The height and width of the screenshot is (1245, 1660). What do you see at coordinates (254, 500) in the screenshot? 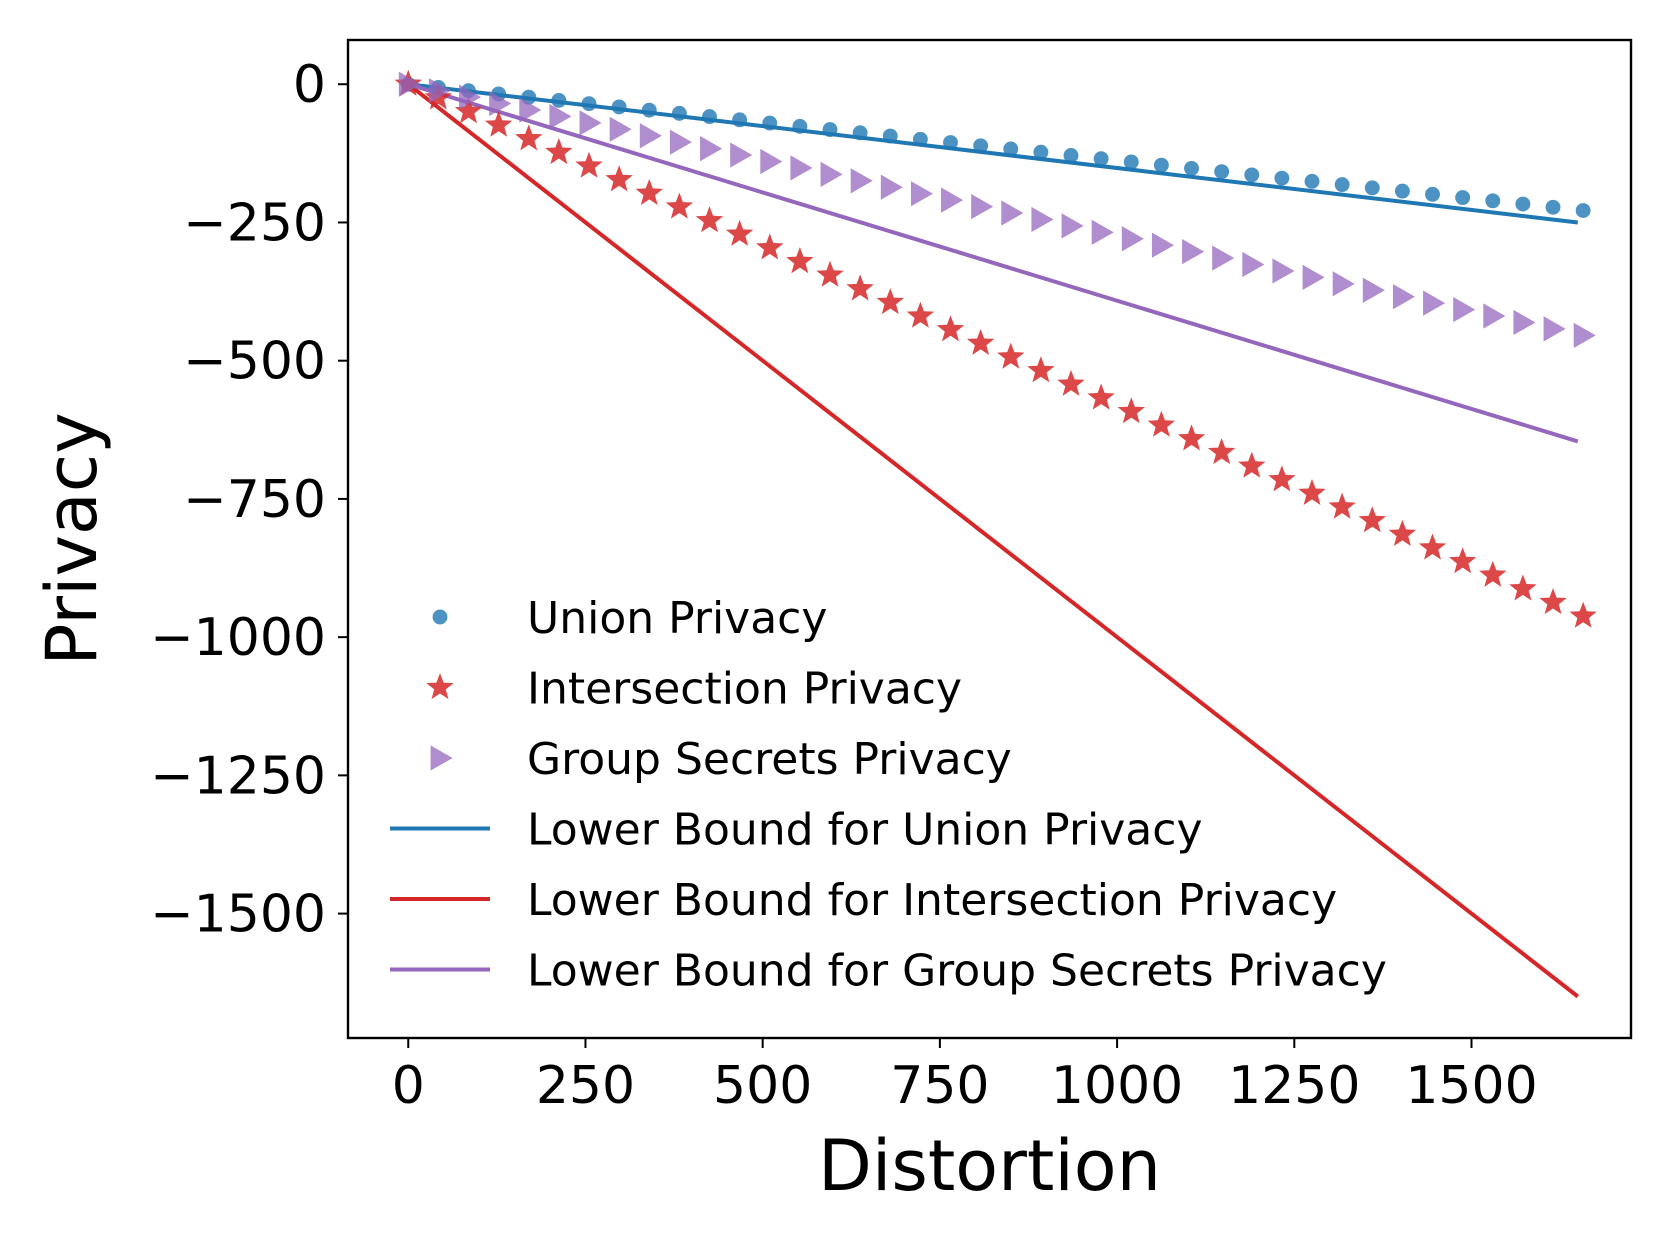
I see `y-tick-label: −750` at bounding box center [254, 500].